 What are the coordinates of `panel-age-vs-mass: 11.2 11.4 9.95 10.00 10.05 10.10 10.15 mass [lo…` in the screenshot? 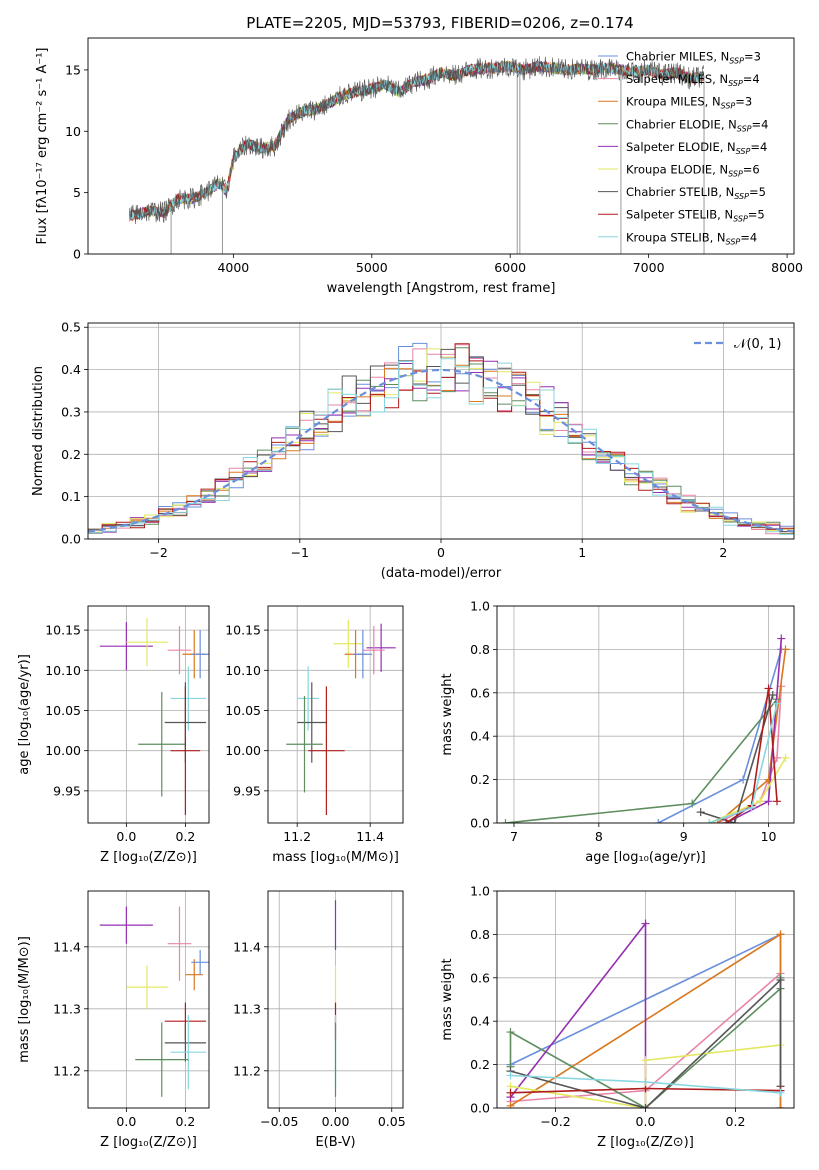 It's located at (314, 735).